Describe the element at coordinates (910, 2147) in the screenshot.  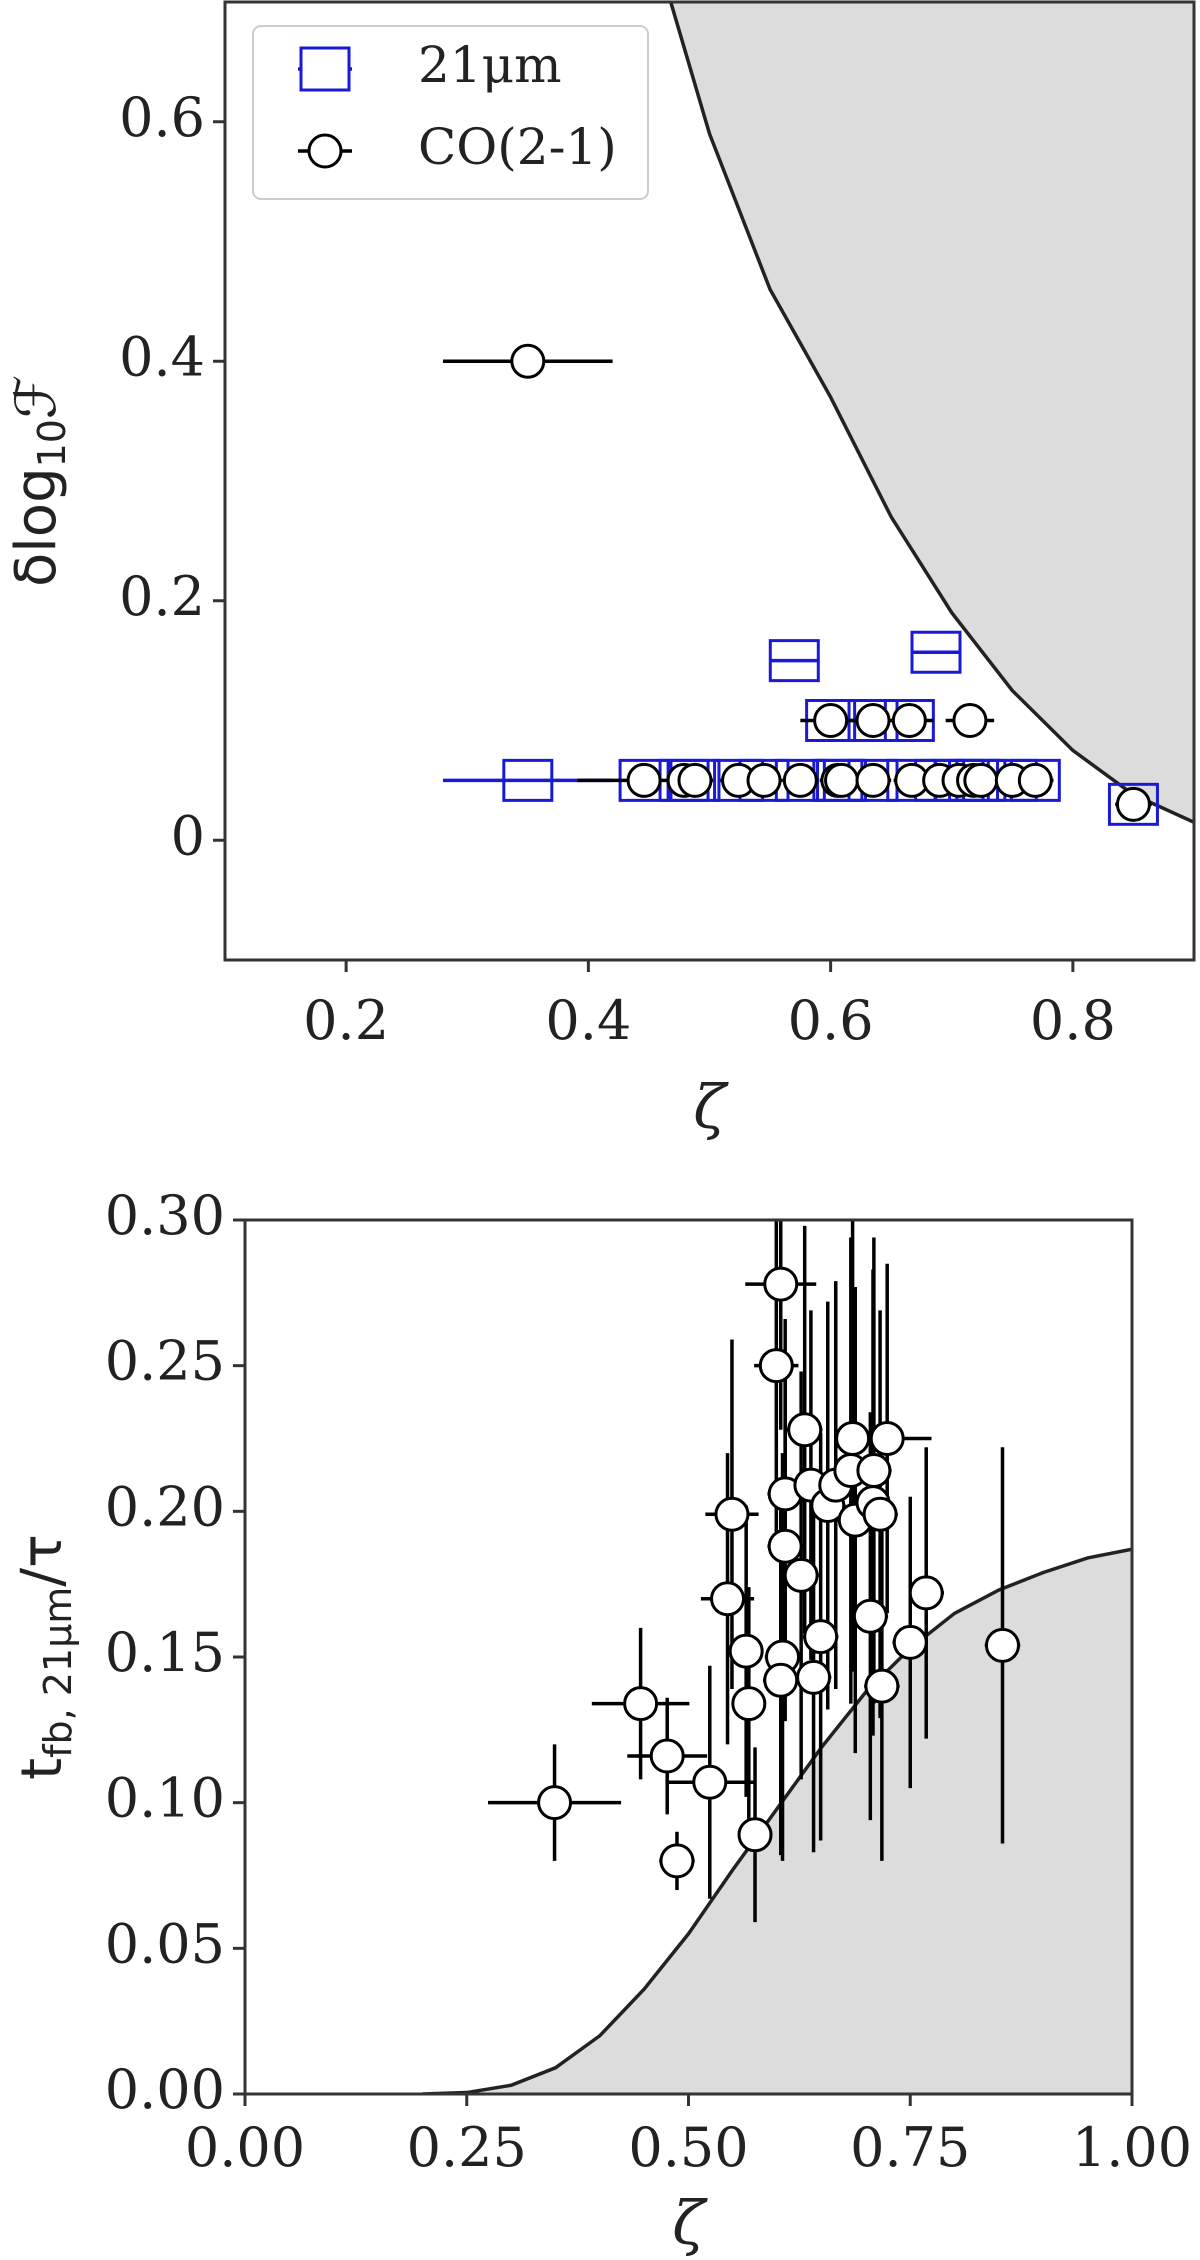
I see `x-tick-label: 0.75` at that location.